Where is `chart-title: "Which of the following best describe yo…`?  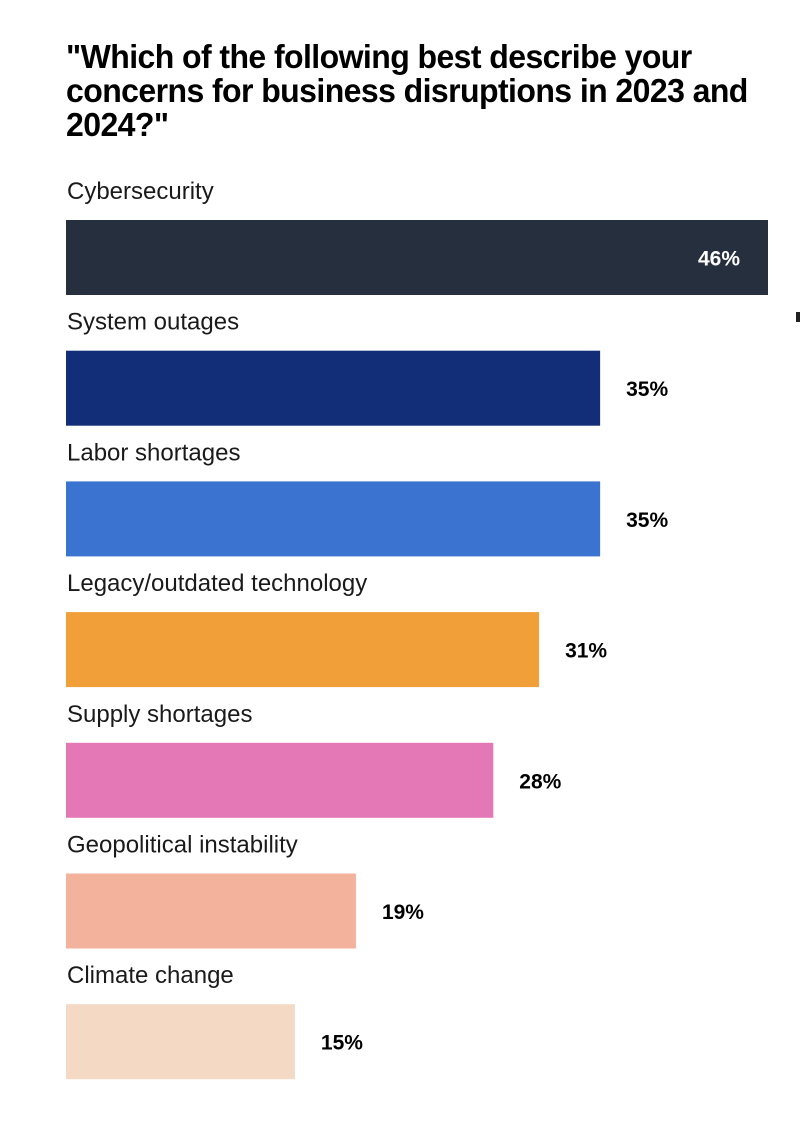 chart-title: "Which of the following best describe yo… is located at coordinates (407, 90).